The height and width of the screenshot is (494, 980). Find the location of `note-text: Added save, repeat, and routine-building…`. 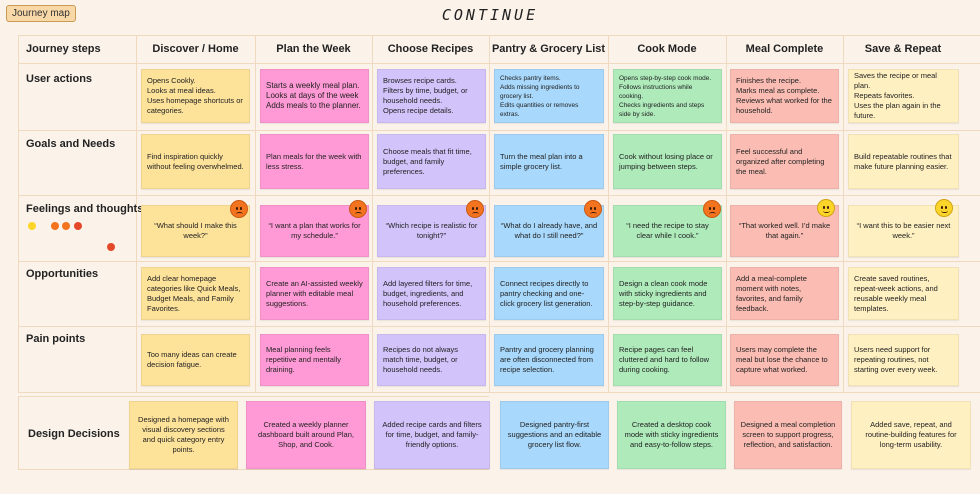

note-text: Added save, repeat, and routine-building… is located at coordinates (911, 434).